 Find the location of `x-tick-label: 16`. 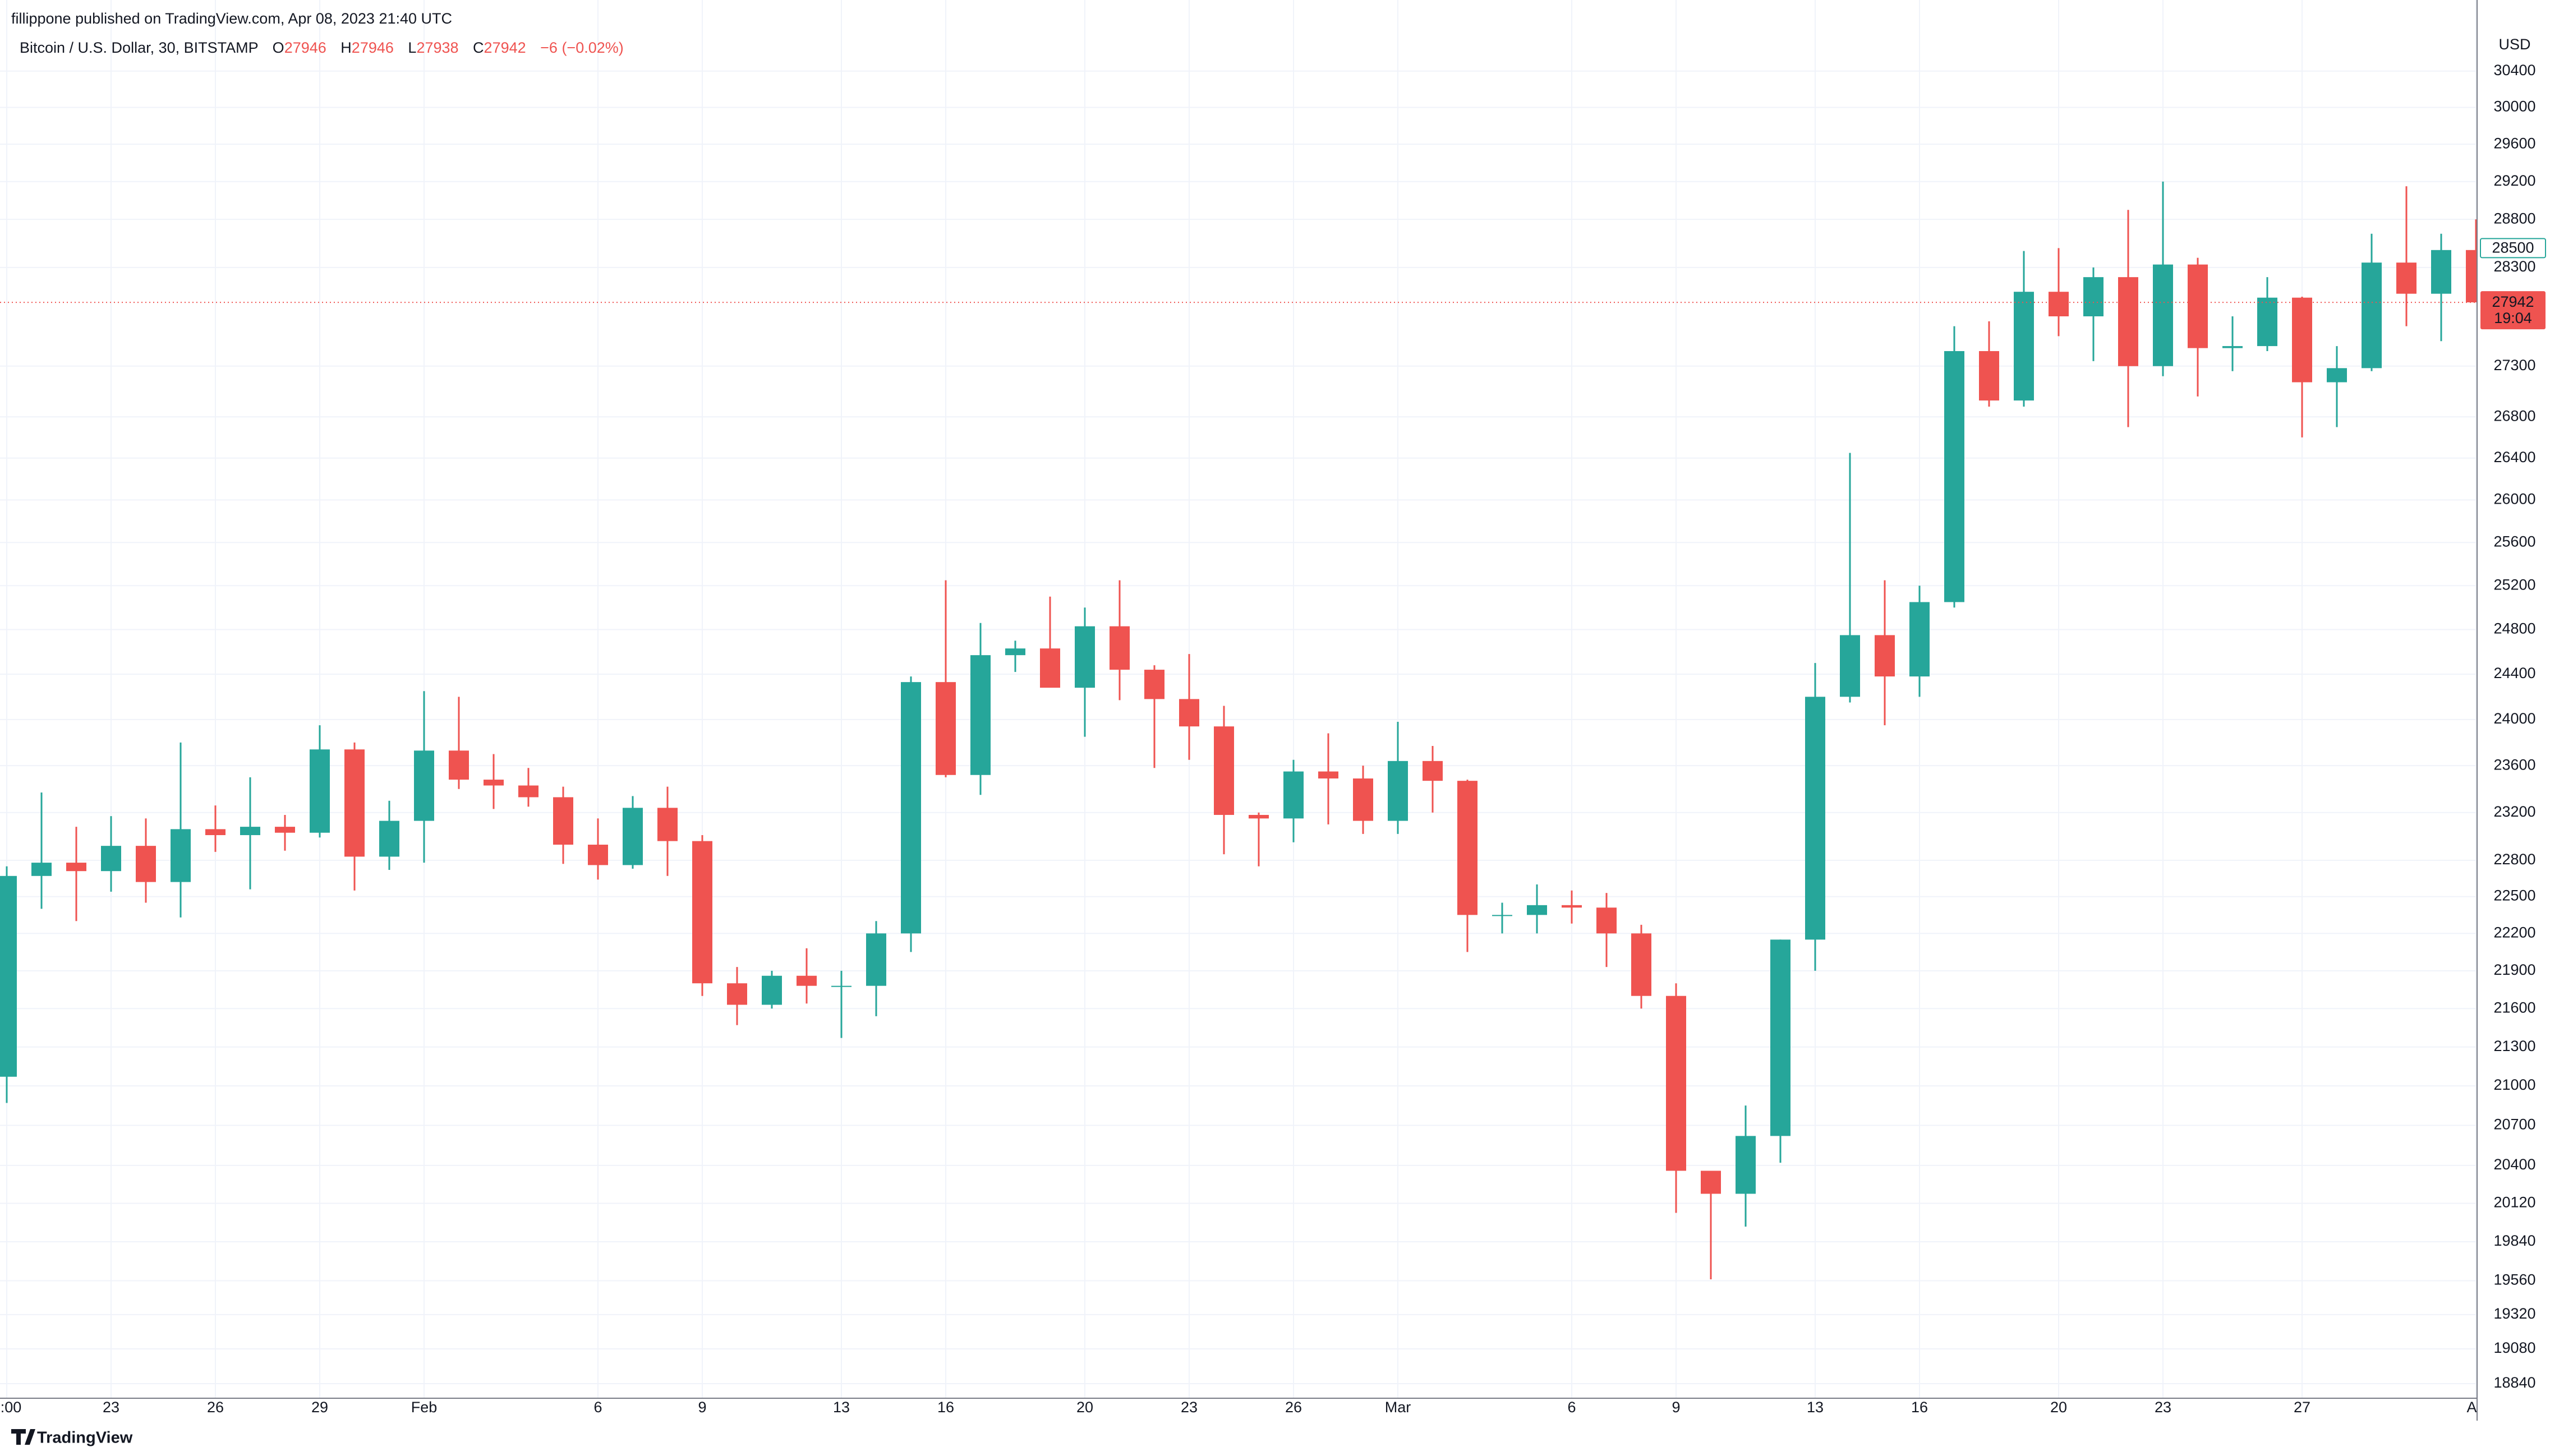

x-tick-label: 16 is located at coordinates (1919, 1407).